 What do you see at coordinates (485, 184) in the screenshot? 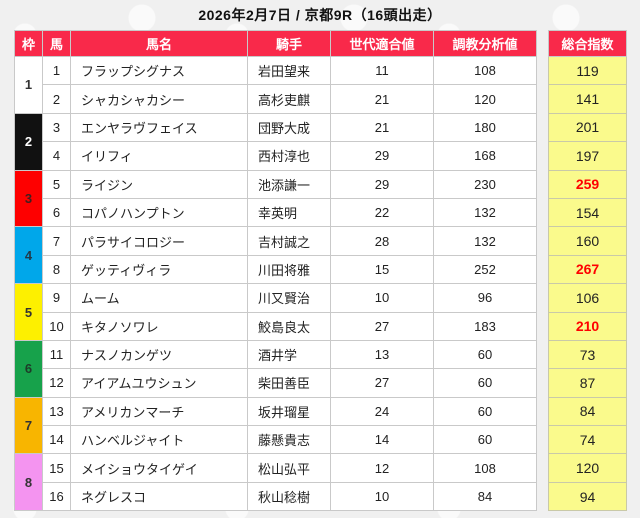
I see `training-value-cell: 230` at bounding box center [485, 184].